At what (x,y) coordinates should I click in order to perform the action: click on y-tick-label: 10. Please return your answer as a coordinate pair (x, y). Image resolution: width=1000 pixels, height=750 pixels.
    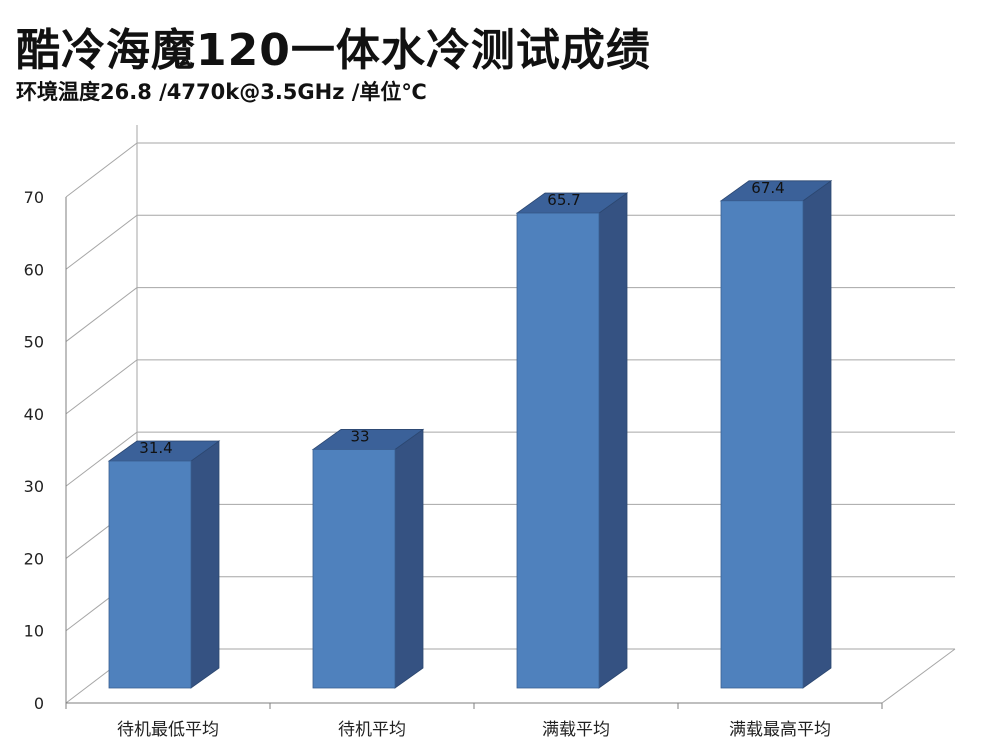
    Looking at the image, I should click on (34, 631).